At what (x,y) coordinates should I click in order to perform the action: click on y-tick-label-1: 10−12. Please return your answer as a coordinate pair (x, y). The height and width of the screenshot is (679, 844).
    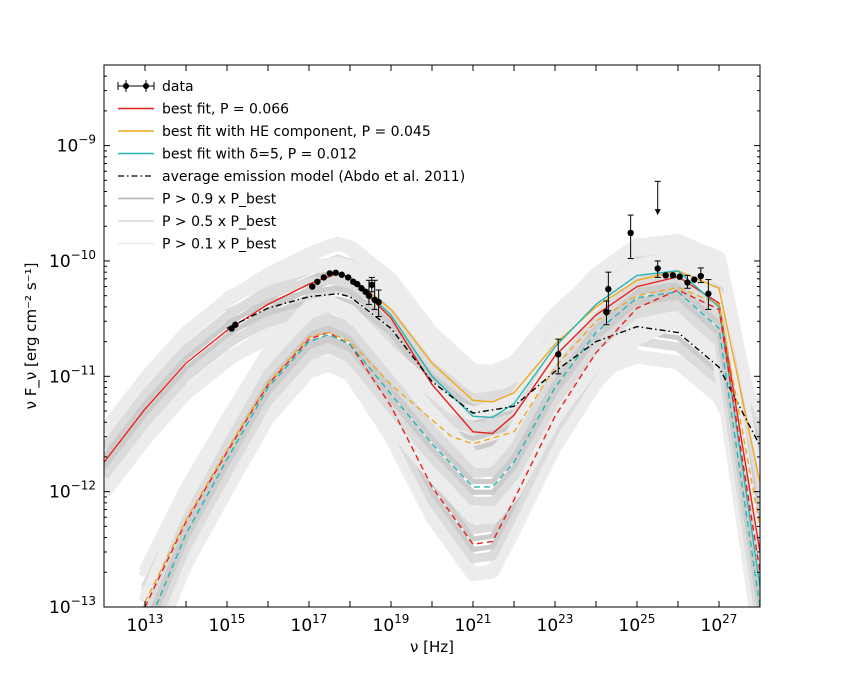
    Looking at the image, I should click on (72, 491).